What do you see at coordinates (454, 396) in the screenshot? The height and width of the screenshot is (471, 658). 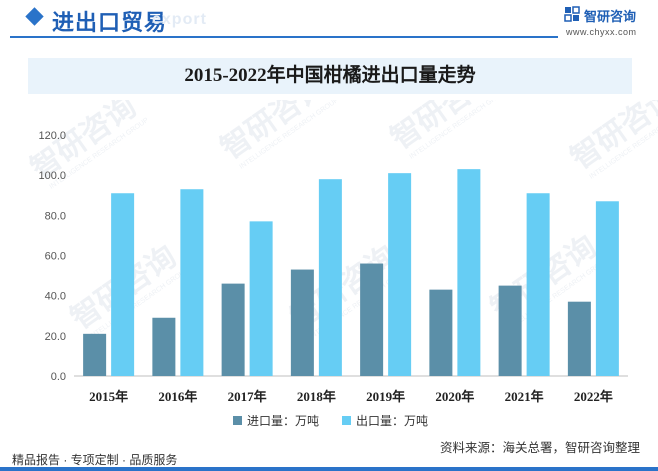 I see `x-tick-label: 2020年` at bounding box center [454, 396].